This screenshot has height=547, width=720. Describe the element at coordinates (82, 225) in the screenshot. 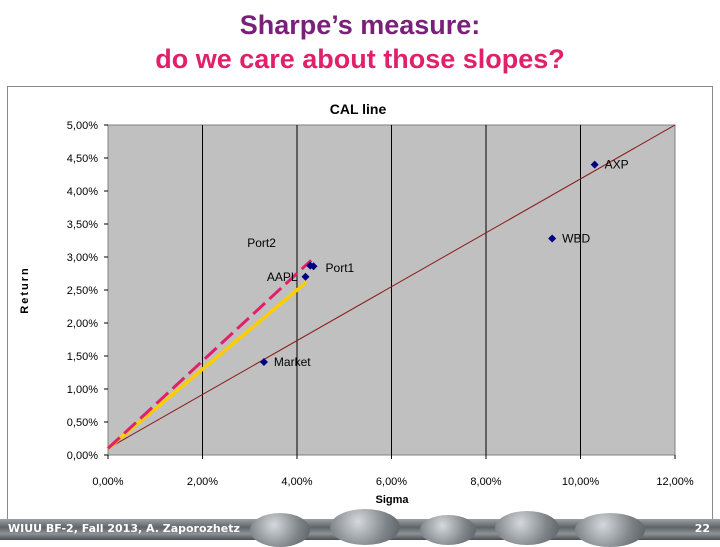

I see `y-tick-label: 3,50%` at that location.